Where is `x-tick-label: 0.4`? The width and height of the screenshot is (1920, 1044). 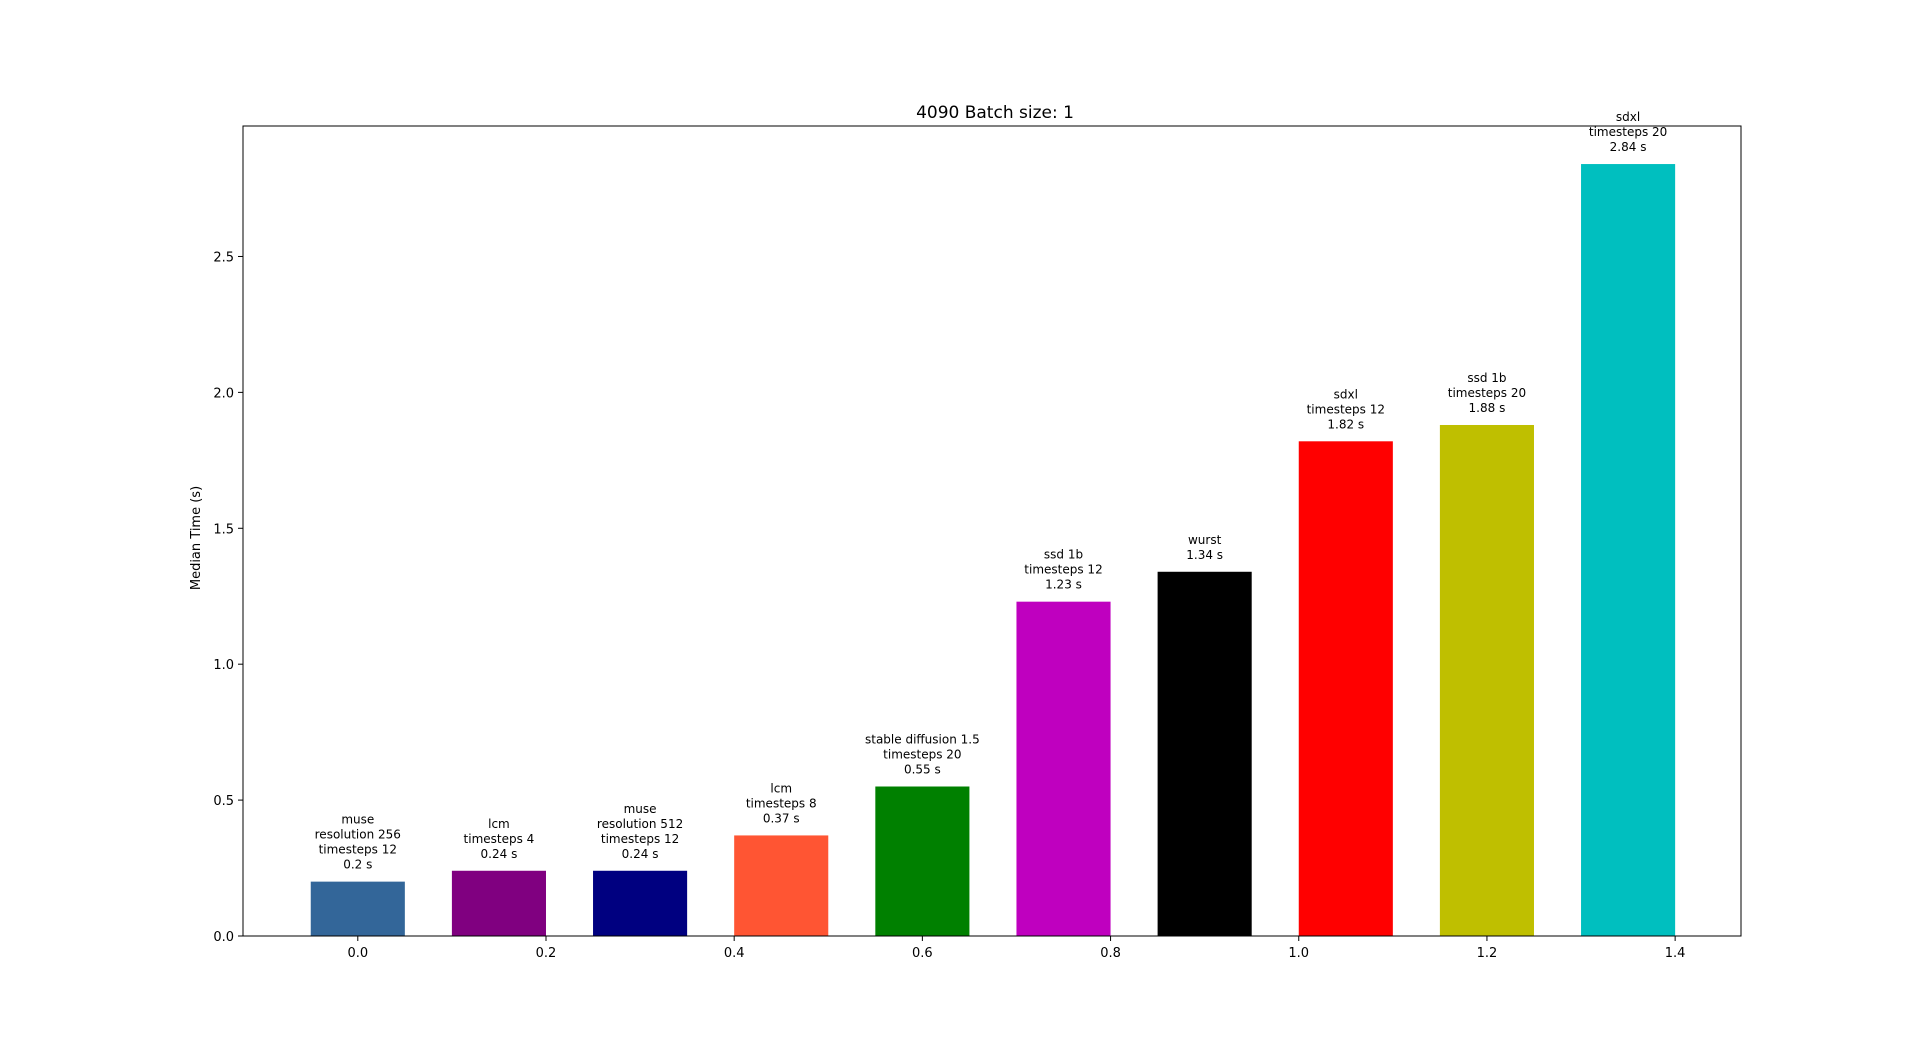 x-tick-label: 0.4 is located at coordinates (734, 953).